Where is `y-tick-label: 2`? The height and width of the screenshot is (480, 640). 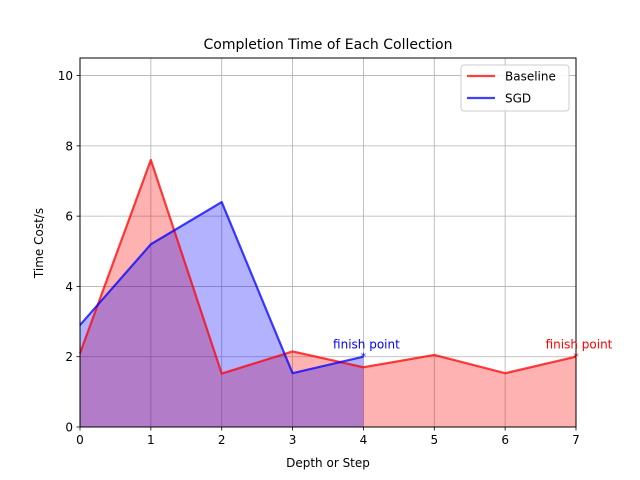 y-tick-label: 2 is located at coordinates (69, 357).